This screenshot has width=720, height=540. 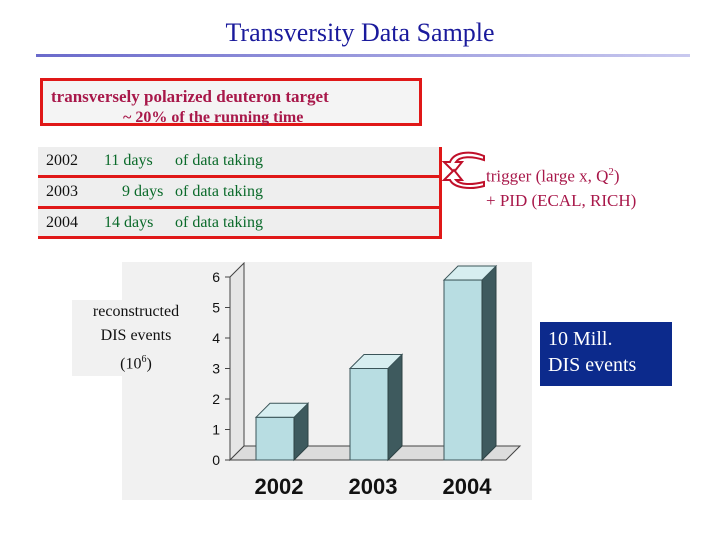 I want to click on y-note-line3: (106), so click(x=136, y=362).